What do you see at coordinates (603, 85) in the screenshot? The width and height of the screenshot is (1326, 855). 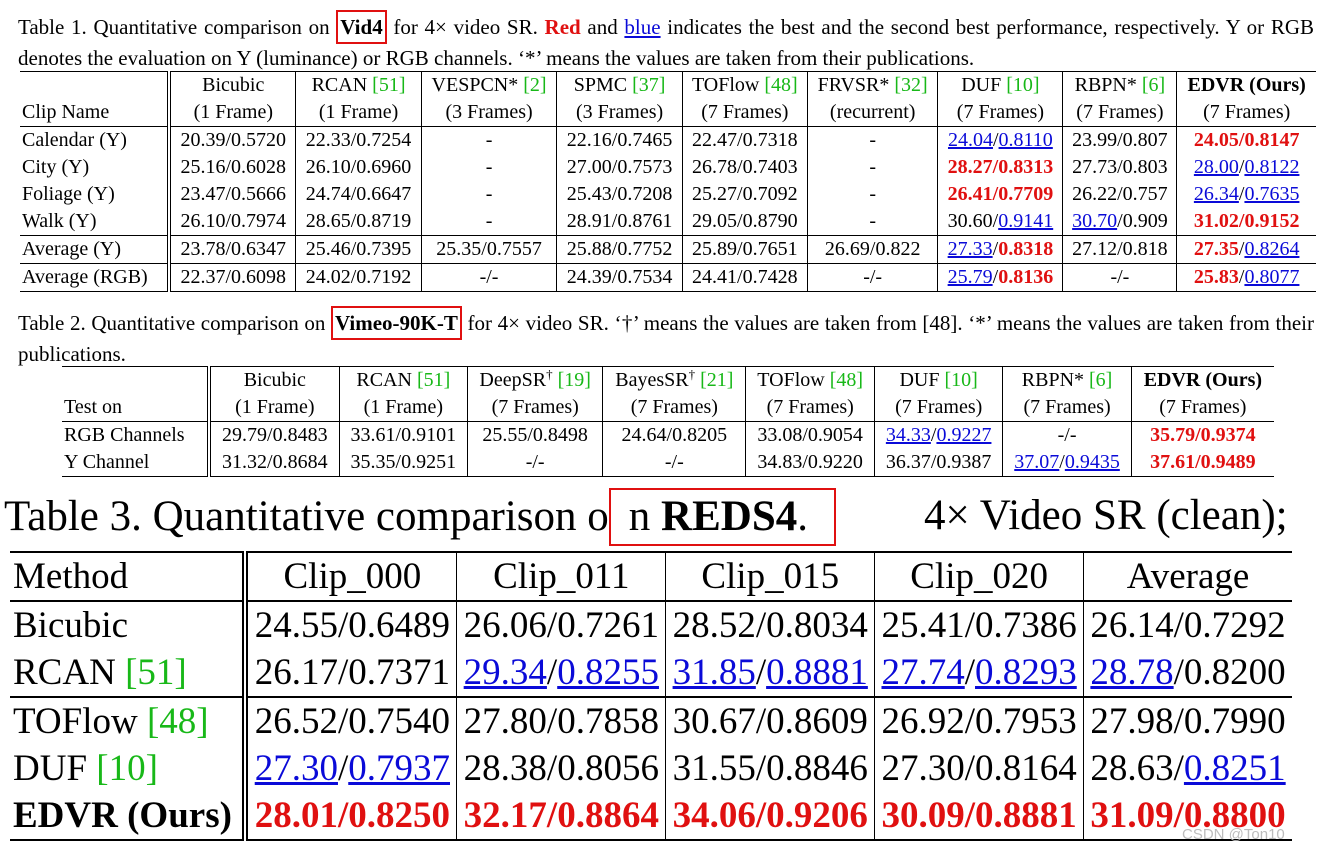 I see `header-text: SPMC` at bounding box center [603, 85].